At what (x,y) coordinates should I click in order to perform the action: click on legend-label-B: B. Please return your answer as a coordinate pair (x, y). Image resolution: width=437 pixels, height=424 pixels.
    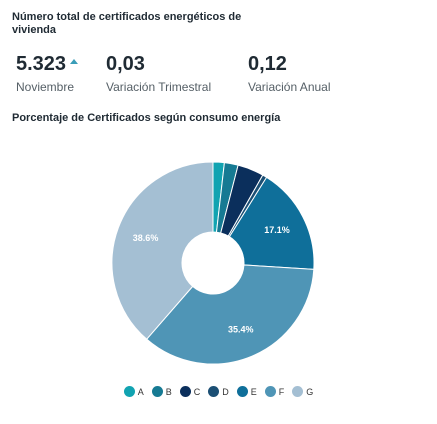
    Looking at the image, I should click on (168, 391).